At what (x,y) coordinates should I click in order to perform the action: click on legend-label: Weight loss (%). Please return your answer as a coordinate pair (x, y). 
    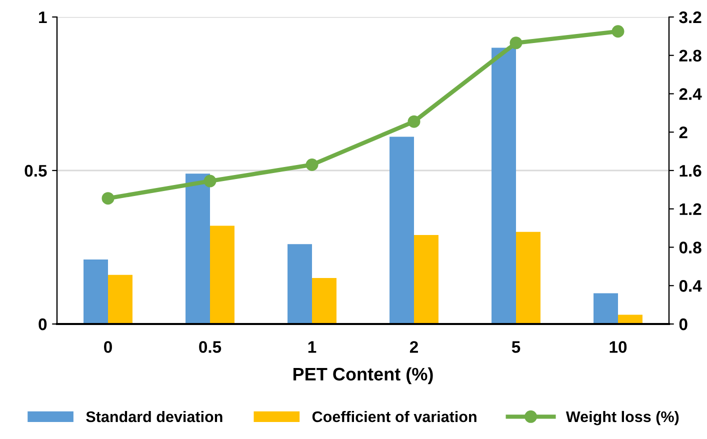
    Looking at the image, I should click on (622, 418).